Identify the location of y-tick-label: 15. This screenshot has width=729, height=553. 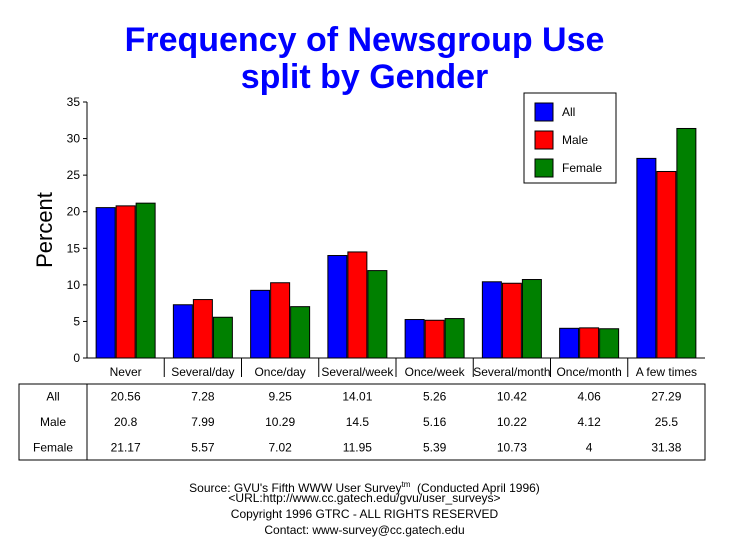
(74, 248).